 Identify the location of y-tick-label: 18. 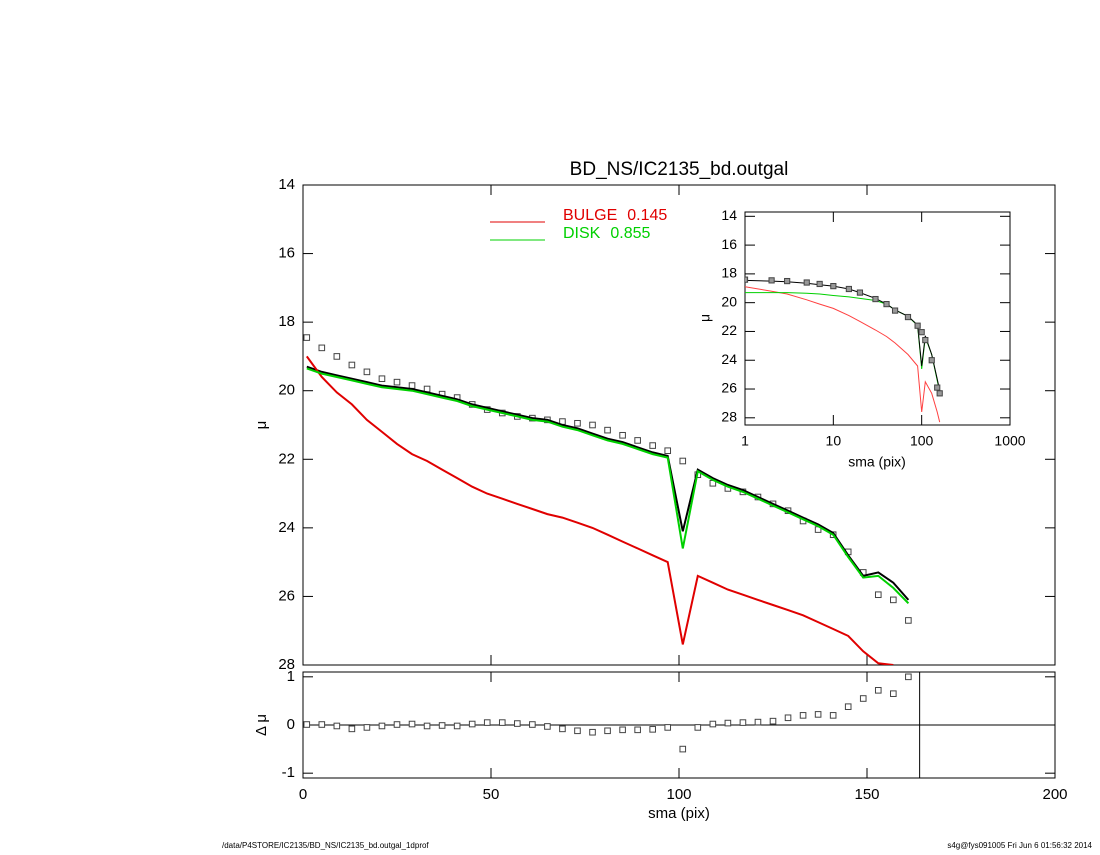
(729, 273).